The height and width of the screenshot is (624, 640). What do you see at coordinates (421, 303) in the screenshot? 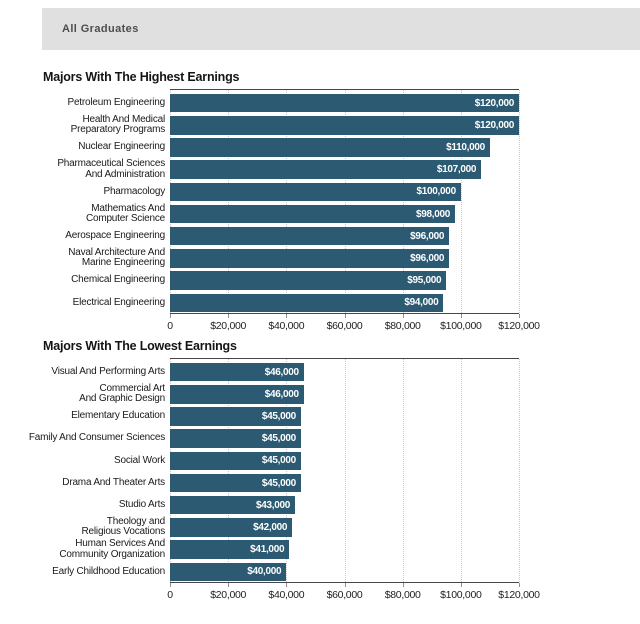
I see `bar-value-label: $94,000` at bounding box center [421, 303].